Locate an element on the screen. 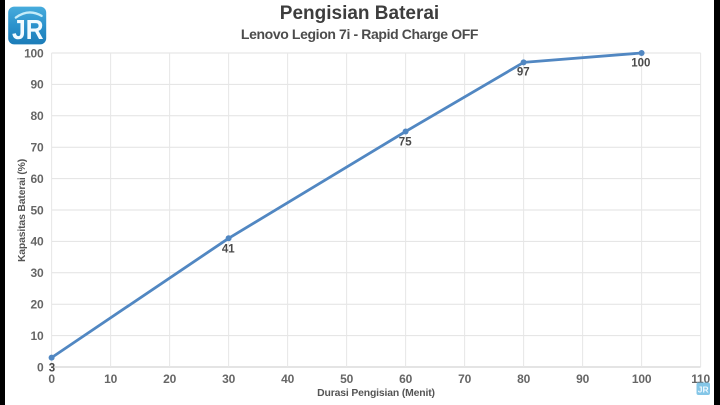 This screenshot has width=720, height=405. svg-text: 3 is located at coordinates (52, 369).